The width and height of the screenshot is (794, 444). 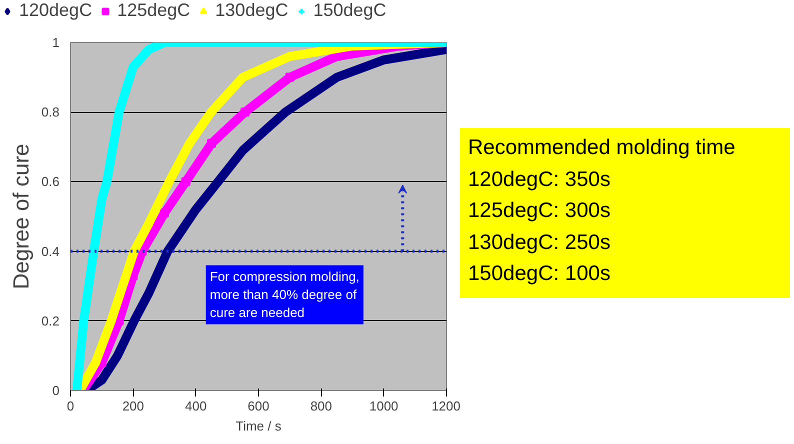 I want to click on text: 125degC: 300s, so click(x=540, y=211).